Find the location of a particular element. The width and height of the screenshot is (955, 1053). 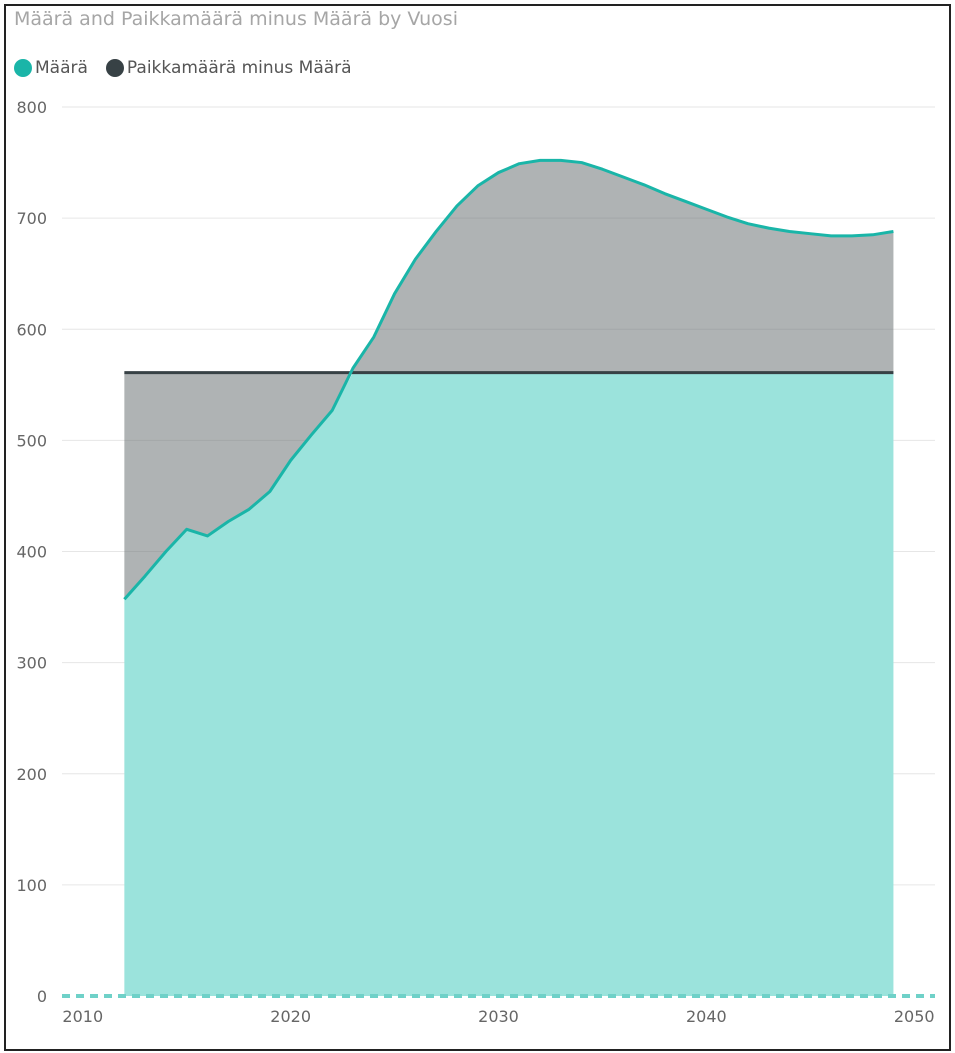

x-axis-ticks: 2010 2020 2030 2040 2050 is located at coordinates (498, 1016).